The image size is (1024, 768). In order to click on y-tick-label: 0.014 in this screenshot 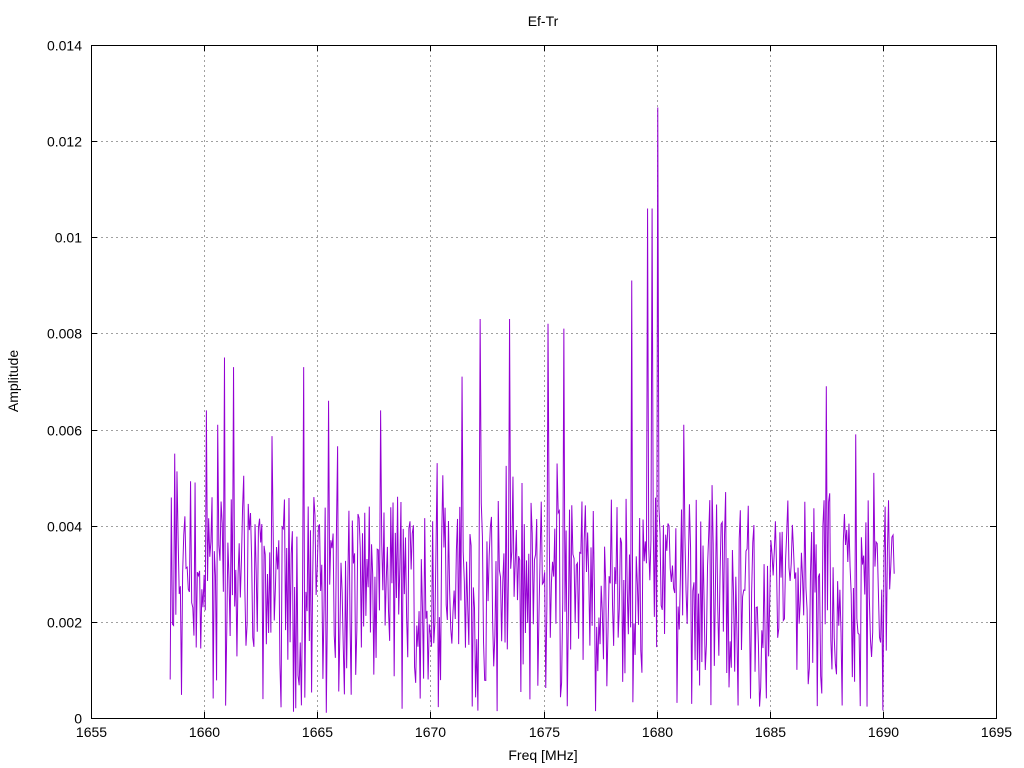, I will do `click(64, 46)`.